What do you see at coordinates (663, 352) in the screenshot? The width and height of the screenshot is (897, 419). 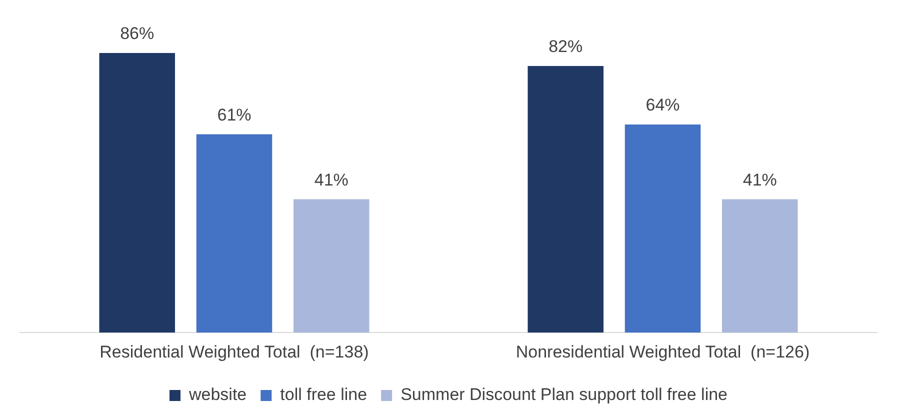 I see `x-tick-label: Nonresidential Weighted Total (n=126)` at bounding box center [663, 352].